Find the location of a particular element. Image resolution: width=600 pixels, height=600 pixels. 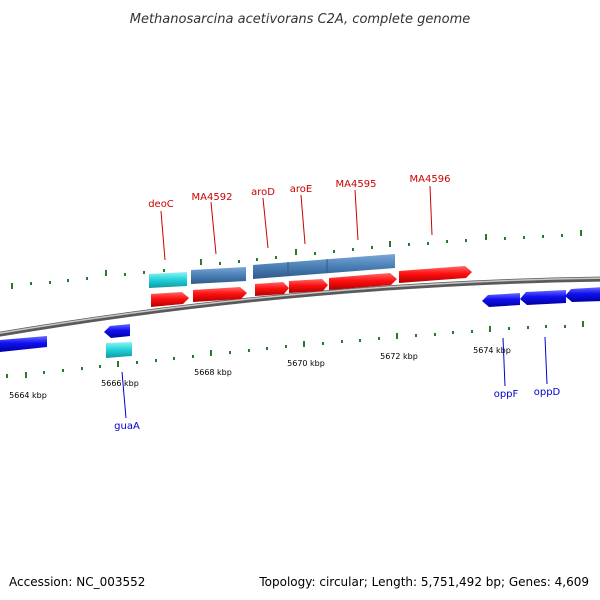

gene-label-deoC: deoC is located at coordinates (161, 204).